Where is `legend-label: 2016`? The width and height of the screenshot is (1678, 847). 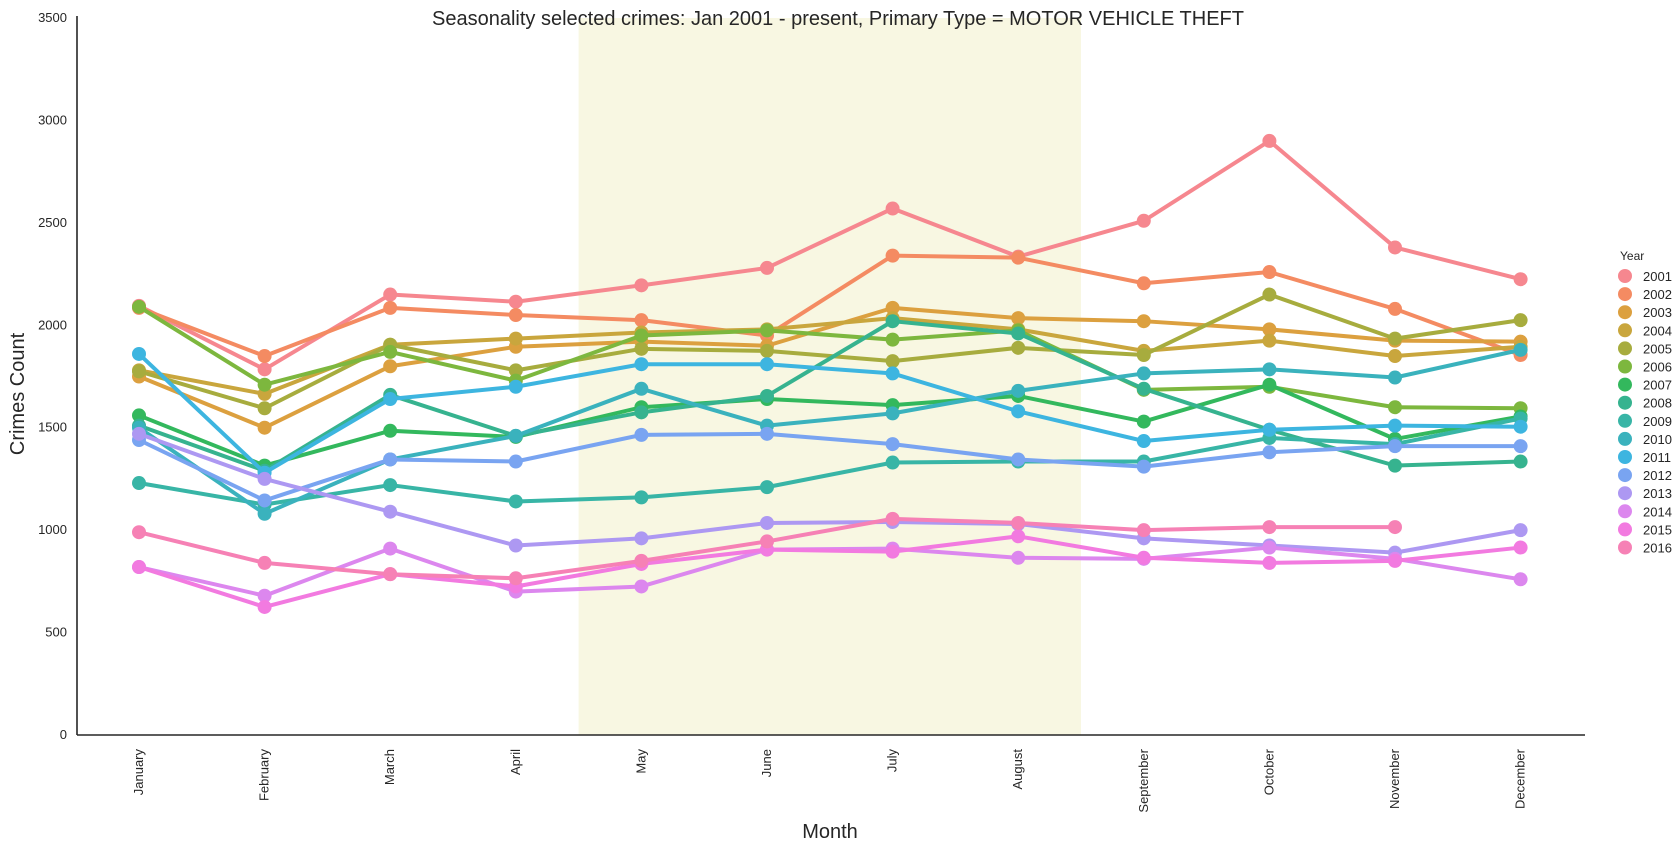
legend-label: 2016 is located at coordinates (1657, 548).